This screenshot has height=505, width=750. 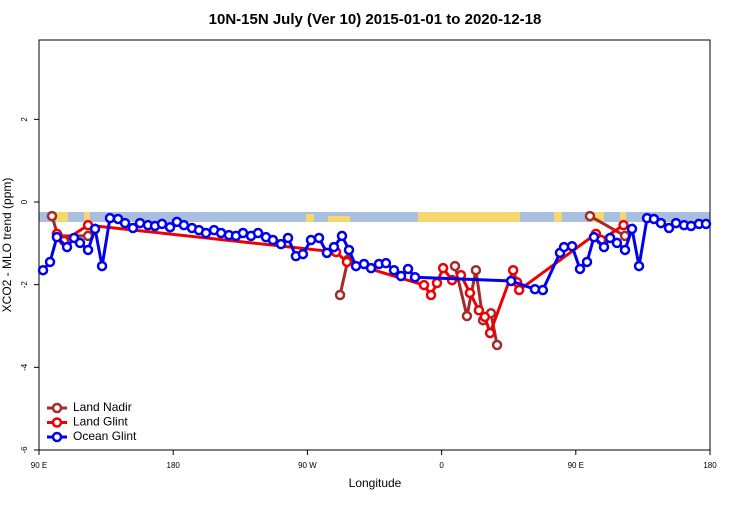 I want to click on y-tick-label: -6, so click(x=24, y=450).